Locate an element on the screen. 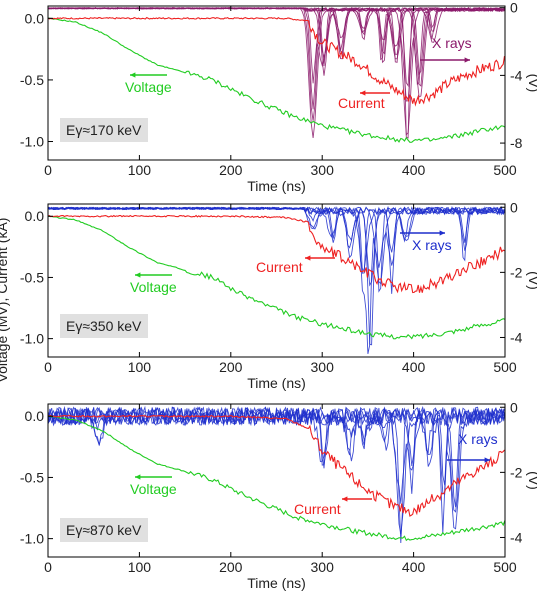 Image resolution: width=537 pixels, height=600 pixels. energy-badge: Eγ≈870 keV is located at coordinates (104, 530).